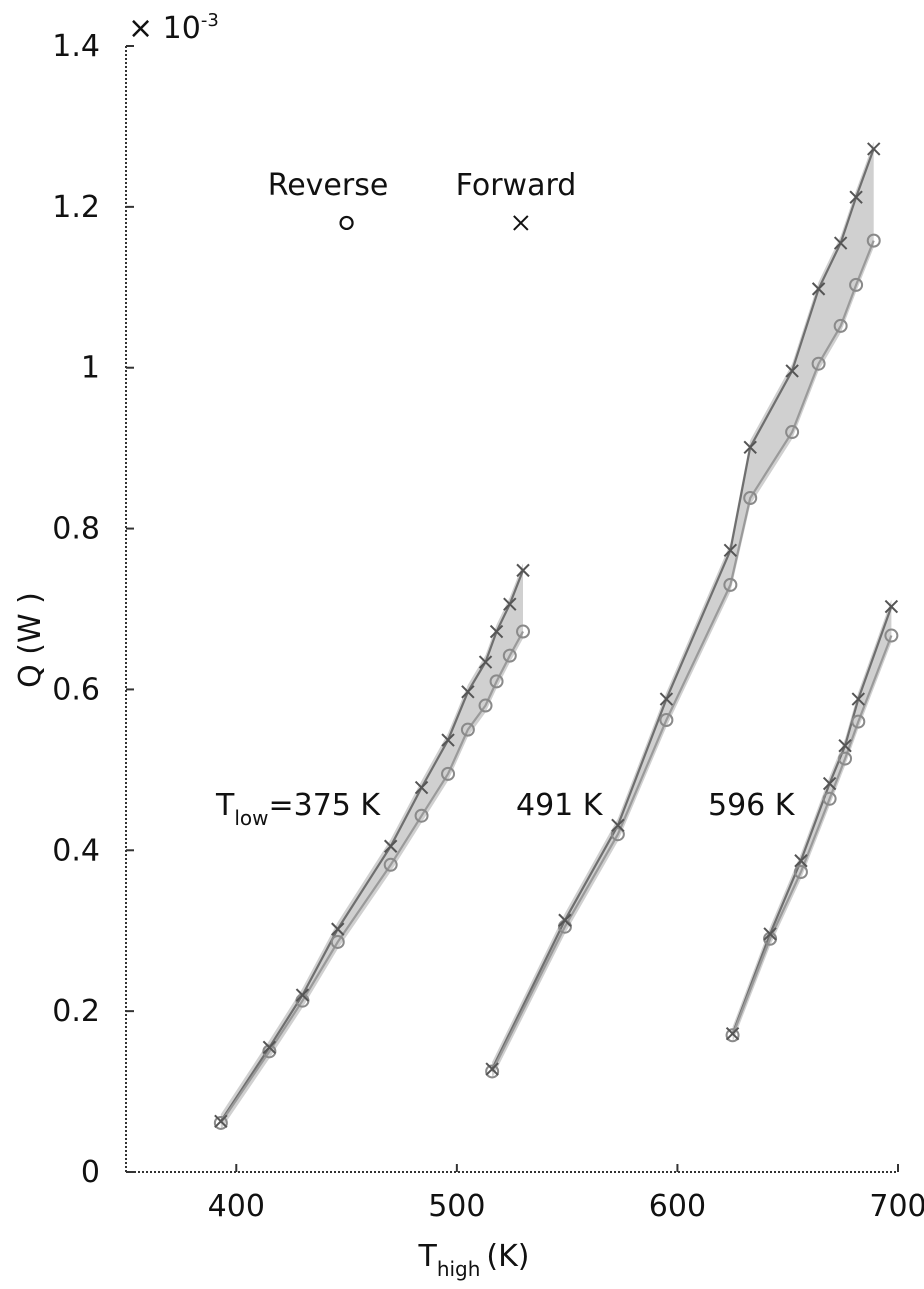  Describe the element at coordinates (896, 1206) in the screenshot. I see `x-tick-label: 700` at that location.